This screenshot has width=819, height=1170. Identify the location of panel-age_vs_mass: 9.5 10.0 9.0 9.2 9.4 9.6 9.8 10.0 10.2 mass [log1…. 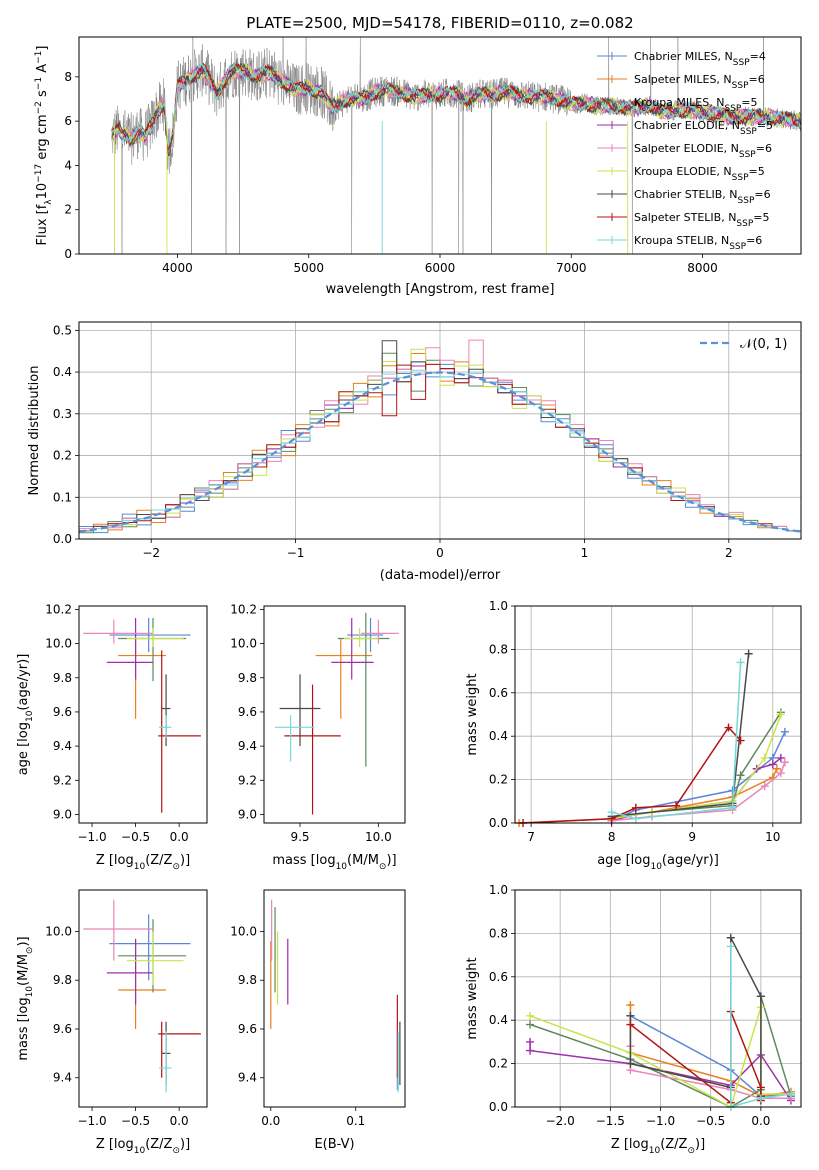
(318, 737).